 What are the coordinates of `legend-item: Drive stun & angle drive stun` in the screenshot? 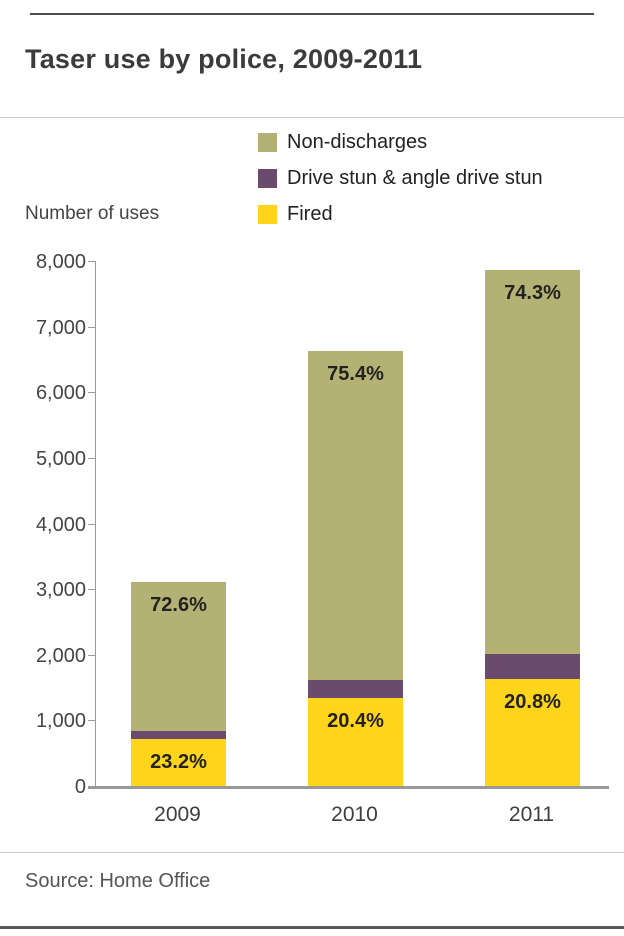 It's located at (400, 178).